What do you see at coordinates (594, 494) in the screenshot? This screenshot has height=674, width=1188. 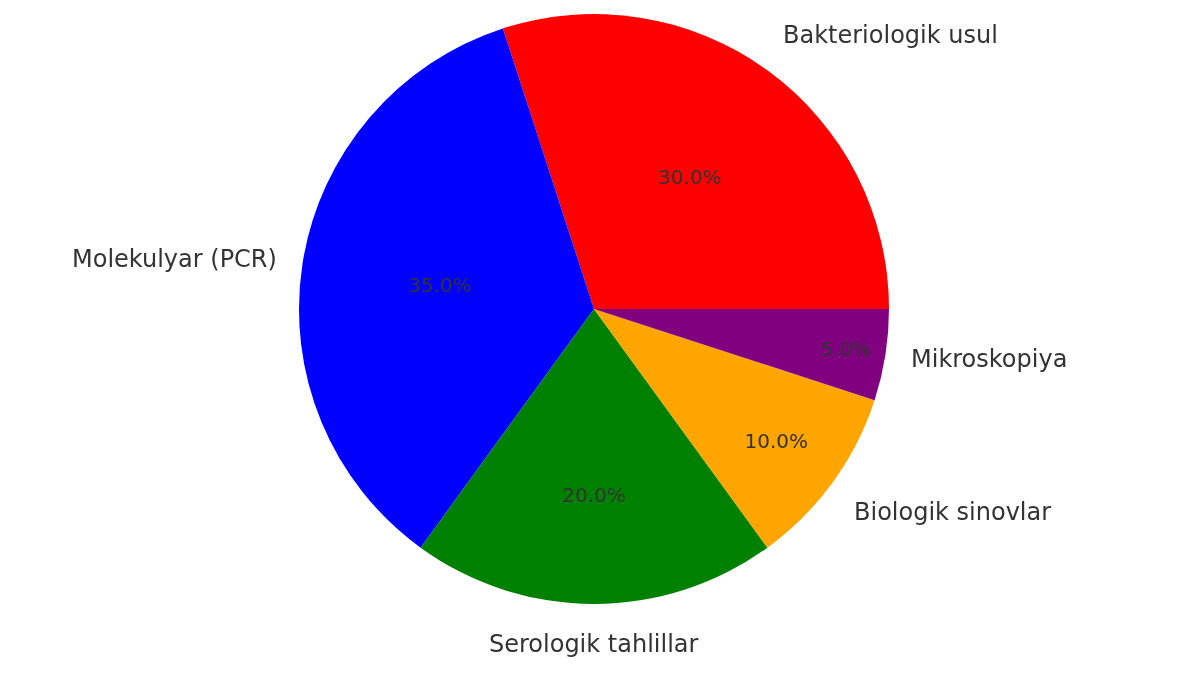 I see `data-label: 20.0%` at bounding box center [594, 494].